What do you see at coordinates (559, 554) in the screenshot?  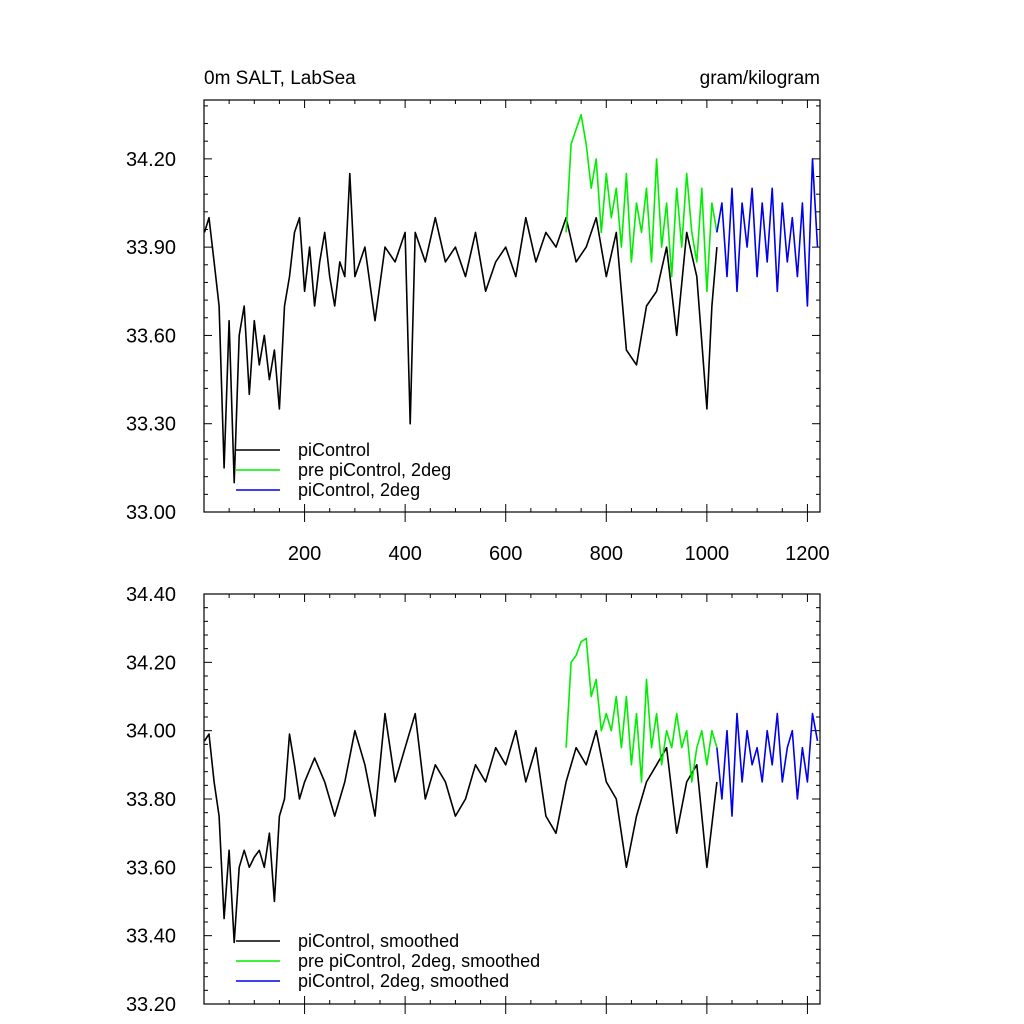 I see `x-tick-labels: 200 400 600 800 1000 1200` at bounding box center [559, 554].